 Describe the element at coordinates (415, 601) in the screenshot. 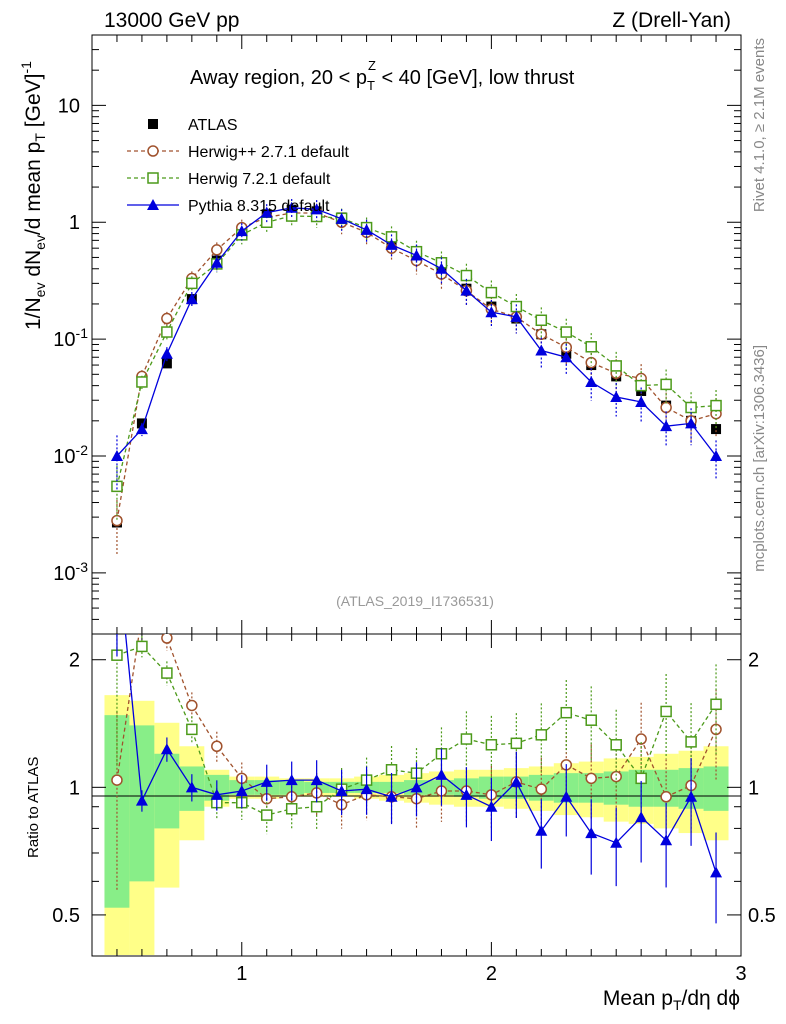

I see `analysis-label: (ATLAS_2019_I1736531)` at that location.